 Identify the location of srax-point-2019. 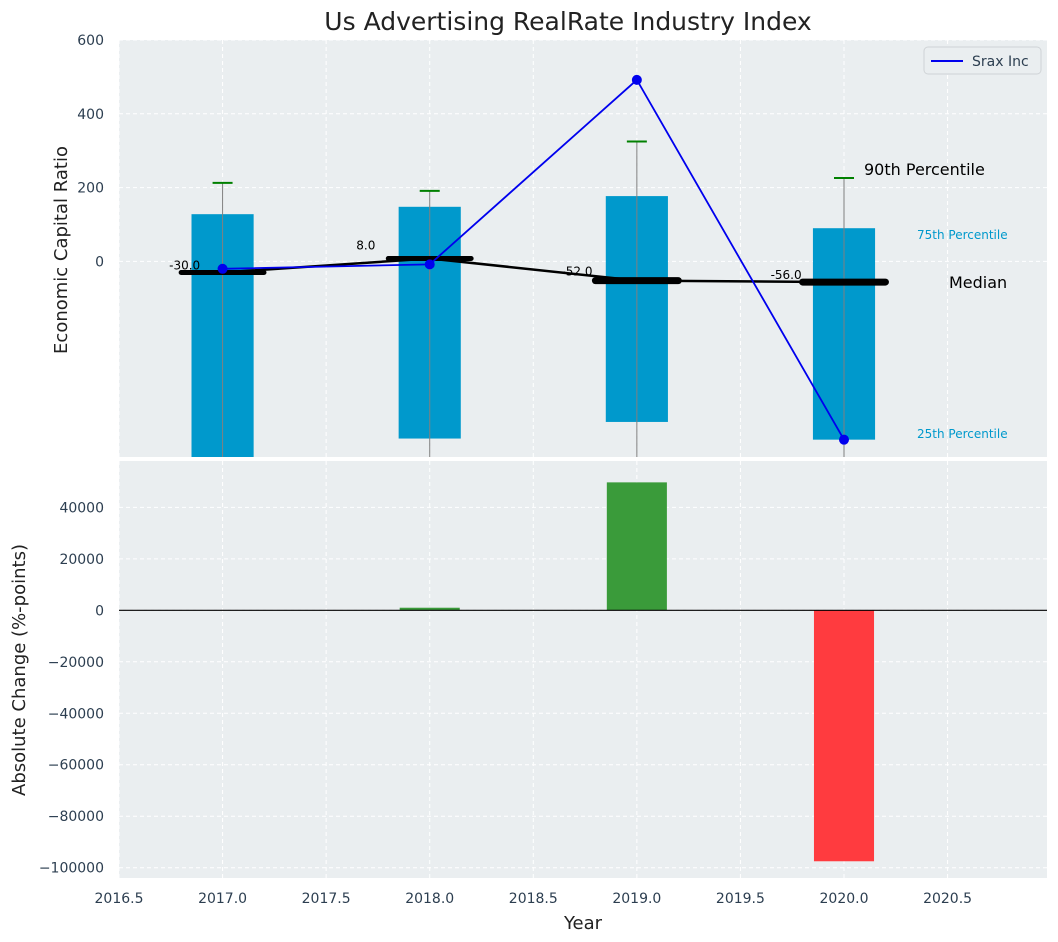
(636, 79).